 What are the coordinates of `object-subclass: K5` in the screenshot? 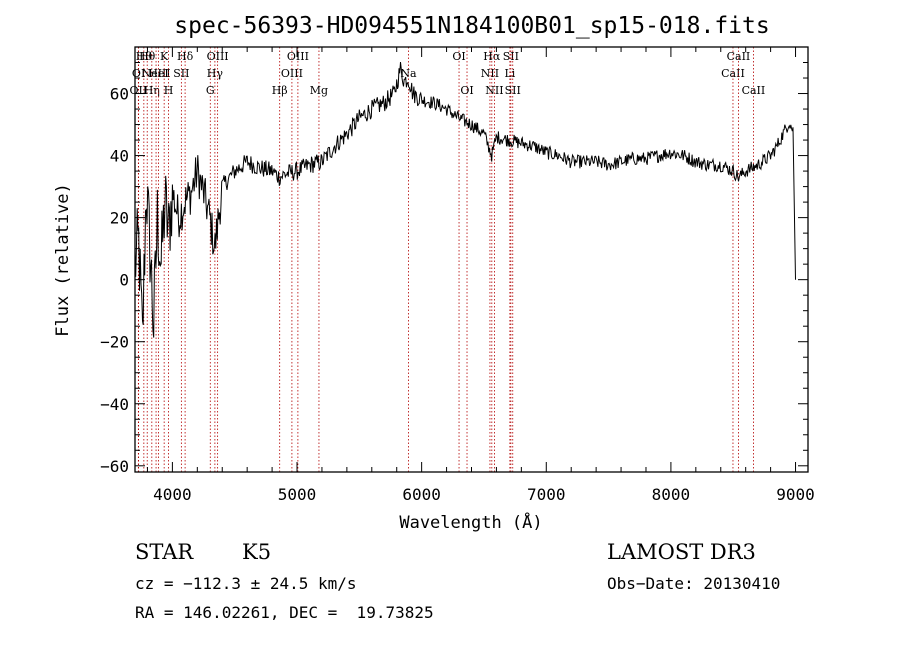 It's located at (257, 552).